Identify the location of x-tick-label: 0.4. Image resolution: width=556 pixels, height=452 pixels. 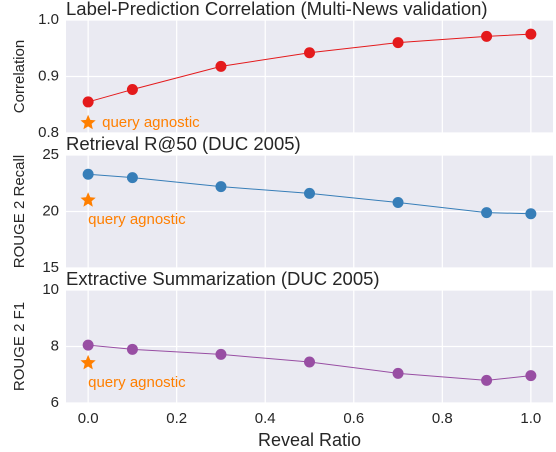
(265, 418).